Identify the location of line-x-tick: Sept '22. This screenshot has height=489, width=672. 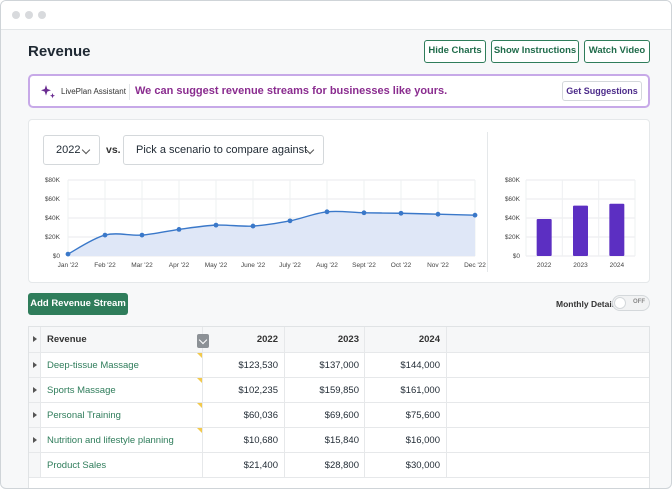
(364, 265).